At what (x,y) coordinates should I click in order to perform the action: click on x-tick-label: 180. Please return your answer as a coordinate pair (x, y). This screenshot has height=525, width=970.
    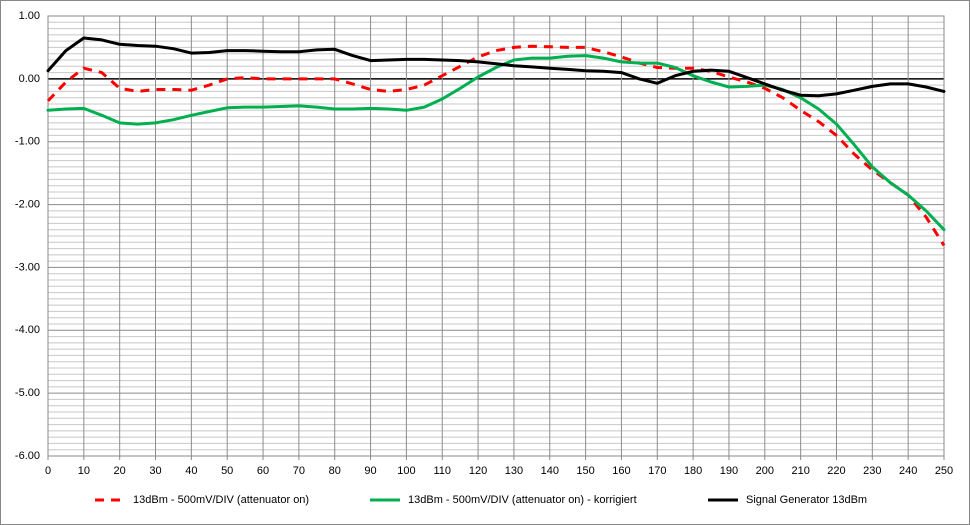
    Looking at the image, I should click on (693, 471).